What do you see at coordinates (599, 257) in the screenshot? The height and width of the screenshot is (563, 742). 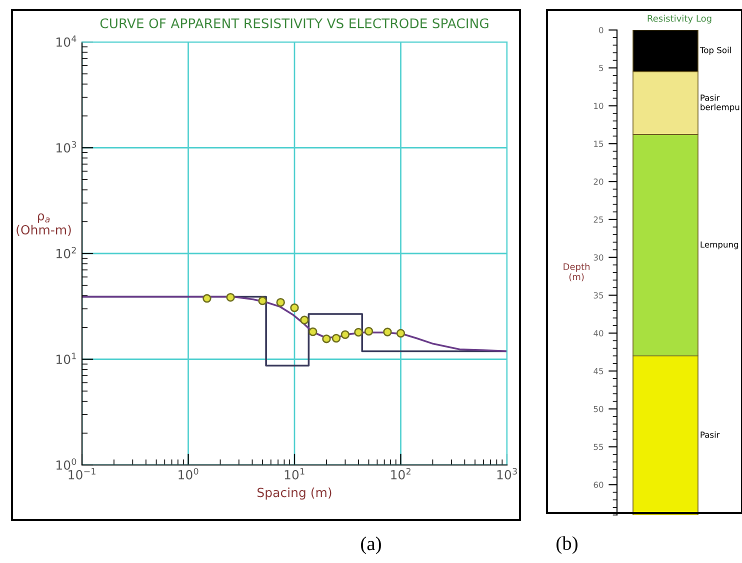 I see `y-tick-label: 30` at bounding box center [599, 257].